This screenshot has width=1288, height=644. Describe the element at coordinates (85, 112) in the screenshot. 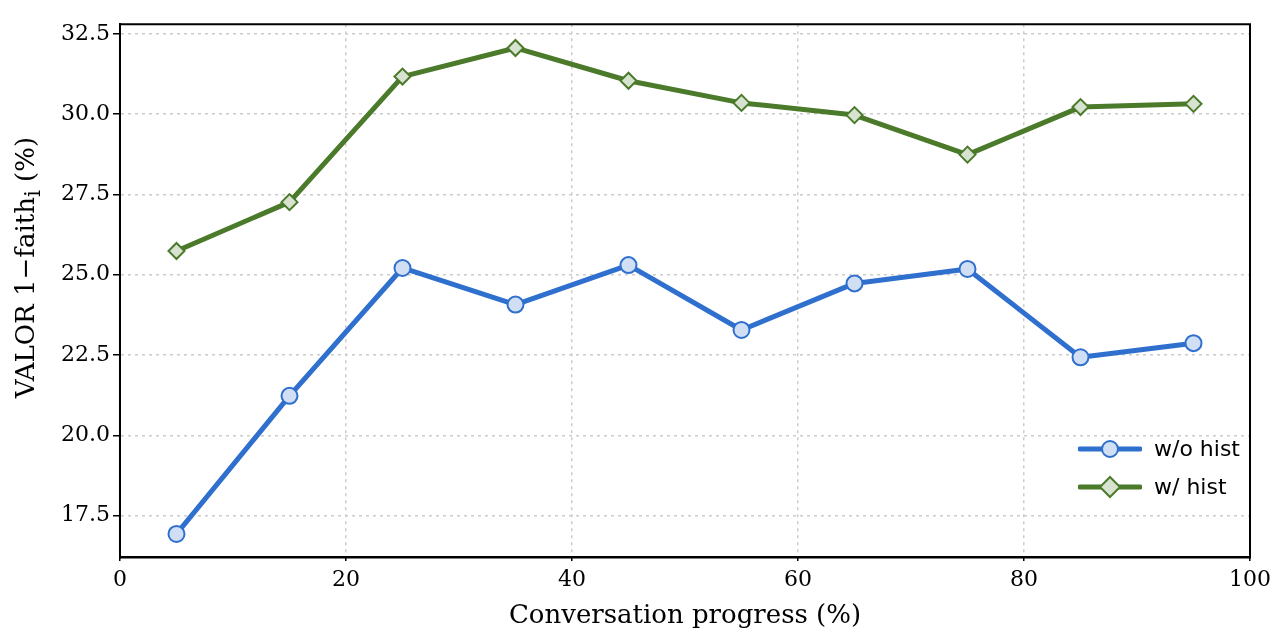

I see `y-tick-label: 30.0` at that location.